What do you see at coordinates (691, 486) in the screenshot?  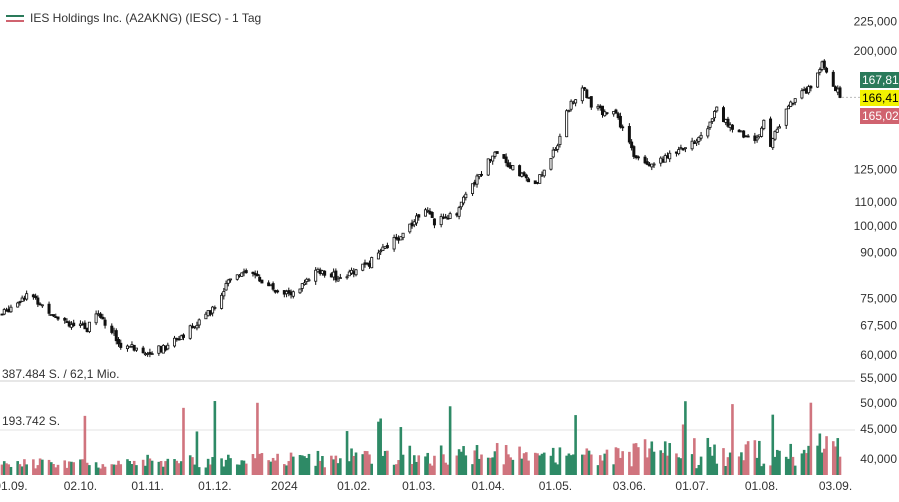 I see `x-tick-label: 01.07.` at bounding box center [691, 486].